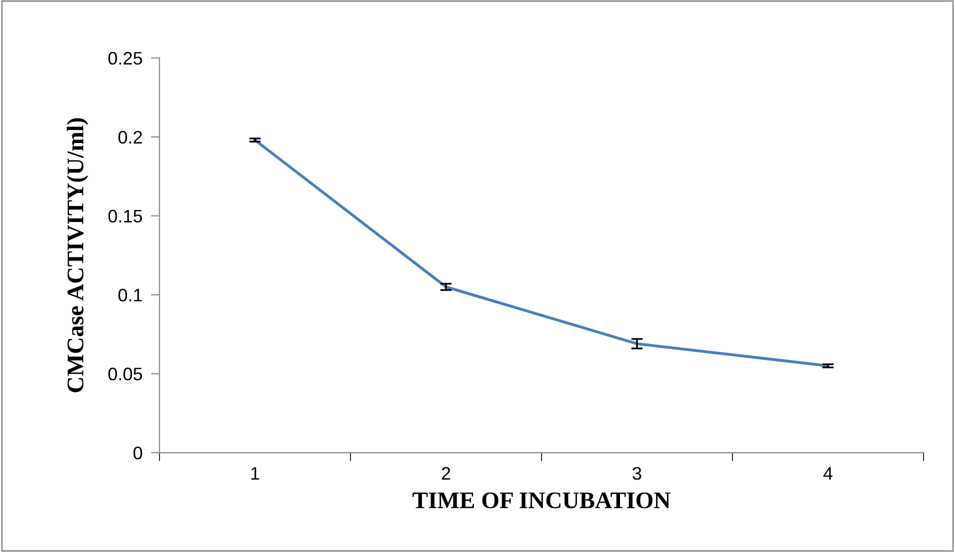 The width and height of the screenshot is (955, 552). Describe the element at coordinates (446, 473) in the screenshot. I see `x-tick-label: 2` at that location.